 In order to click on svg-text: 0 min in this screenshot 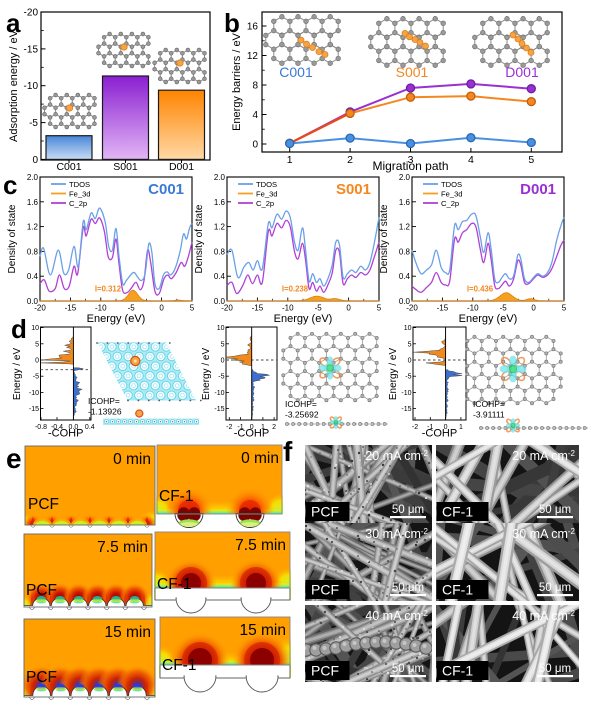, I will do `click(132, 459)`.